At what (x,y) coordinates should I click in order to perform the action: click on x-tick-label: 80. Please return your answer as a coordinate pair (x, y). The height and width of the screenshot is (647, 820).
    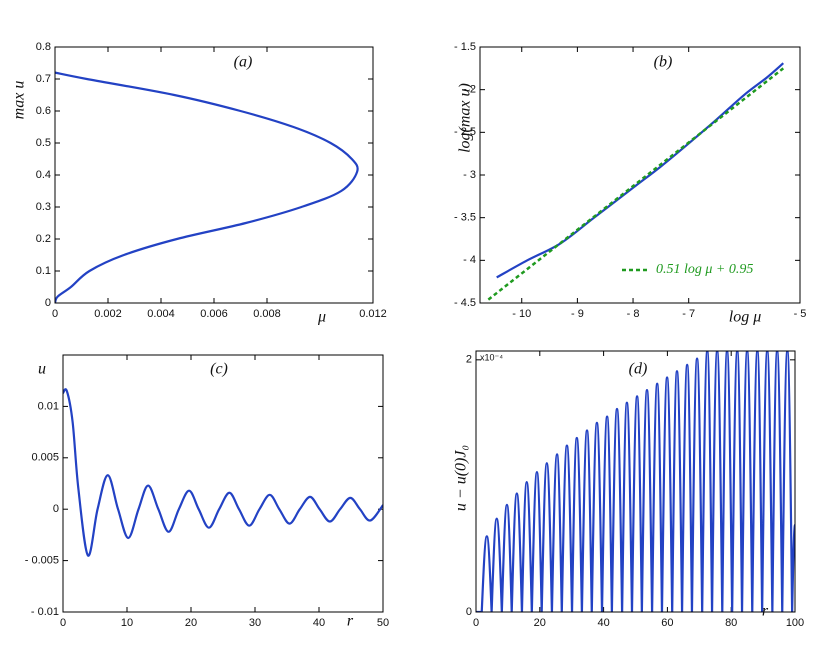
    Looking at the image, I should click on (731, 623).